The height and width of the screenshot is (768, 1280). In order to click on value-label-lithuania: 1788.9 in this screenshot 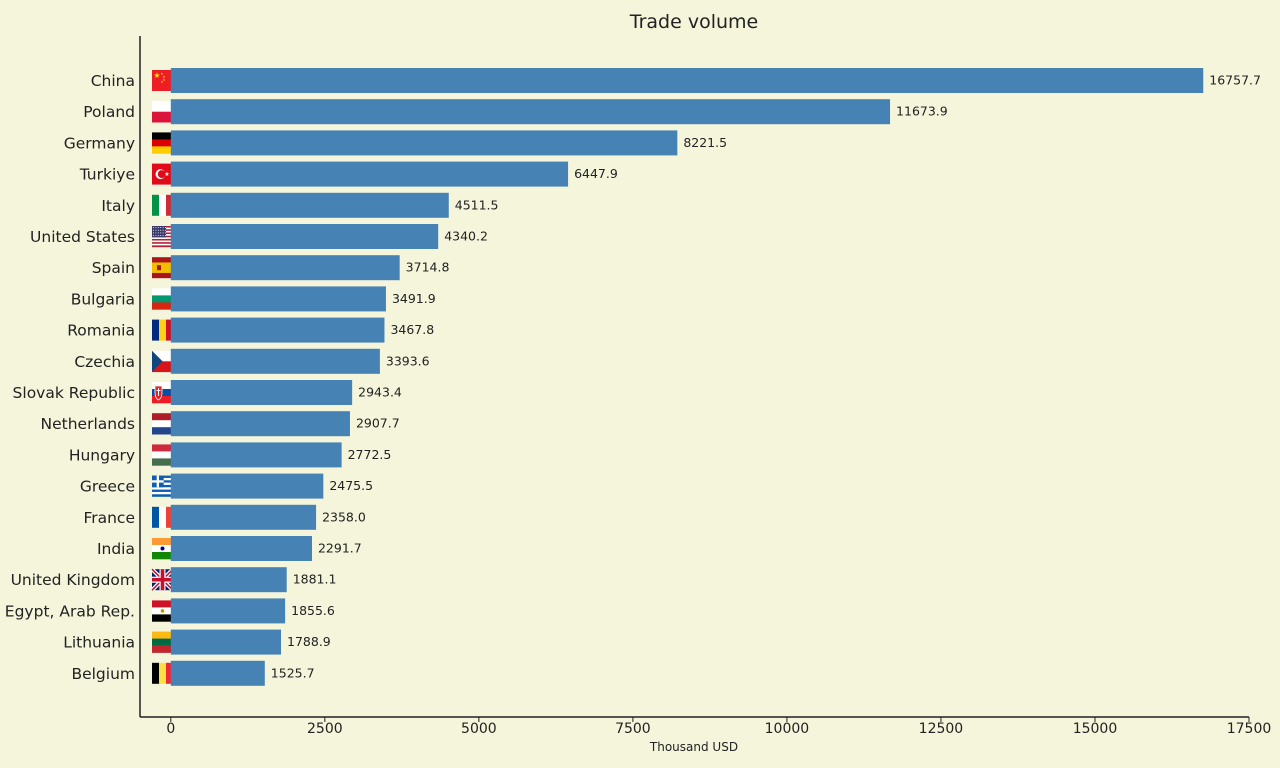, I will do `click(309, 641)`.